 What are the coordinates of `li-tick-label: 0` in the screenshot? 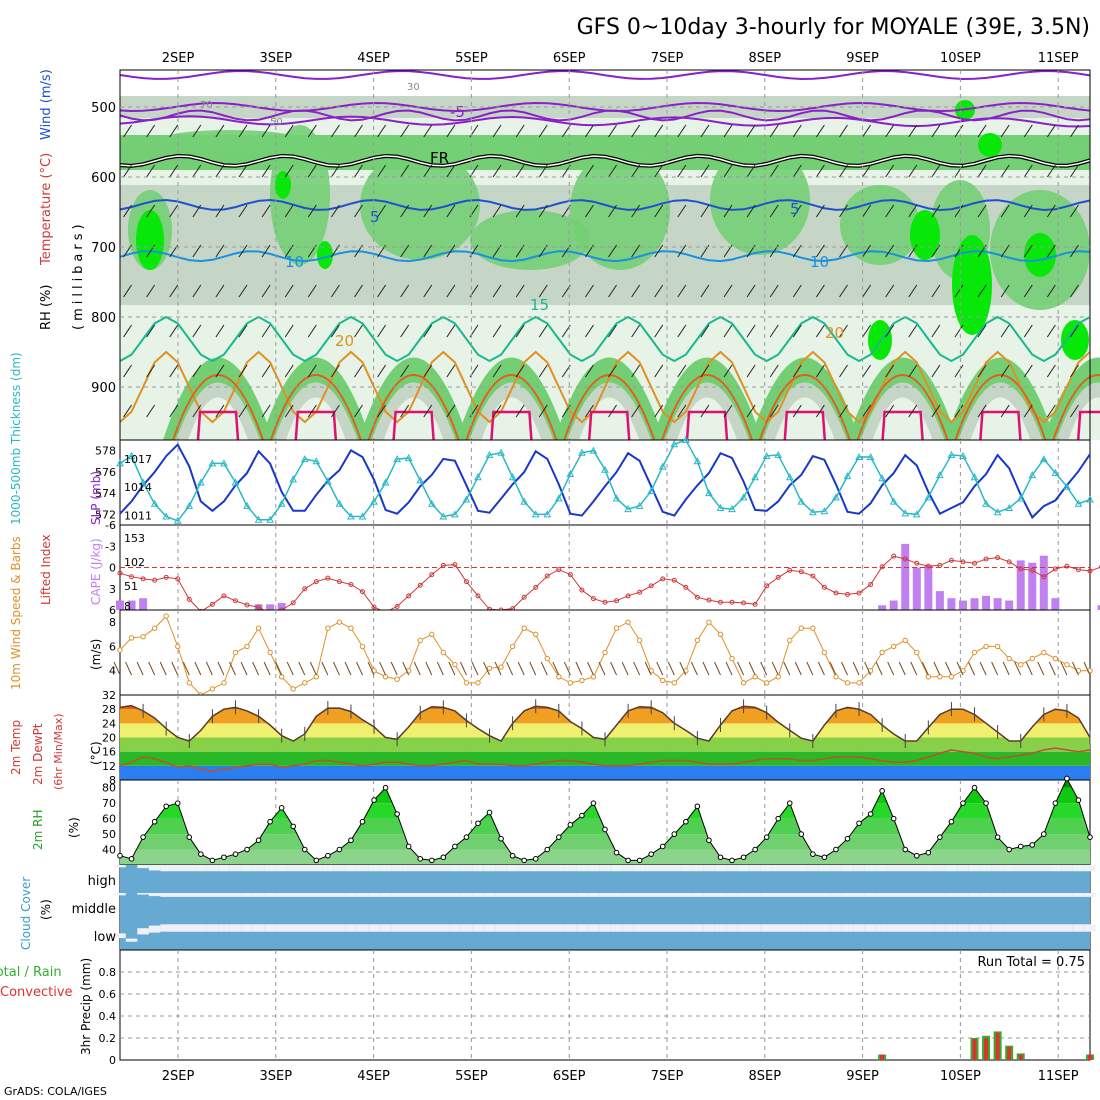 It's located at (112, 568).